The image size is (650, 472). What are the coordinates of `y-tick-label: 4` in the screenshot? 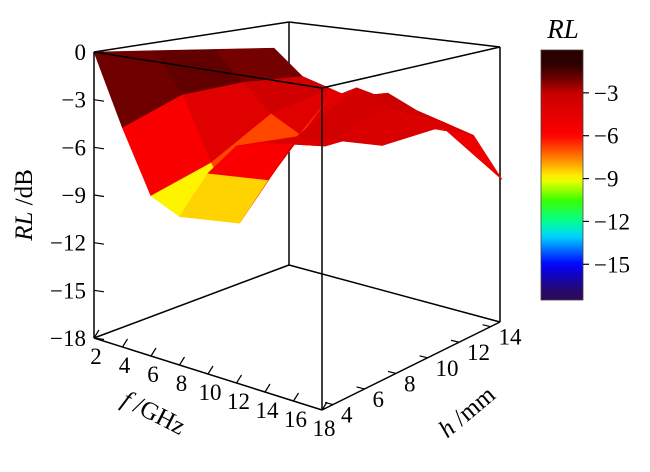 It's located at (347, 415).